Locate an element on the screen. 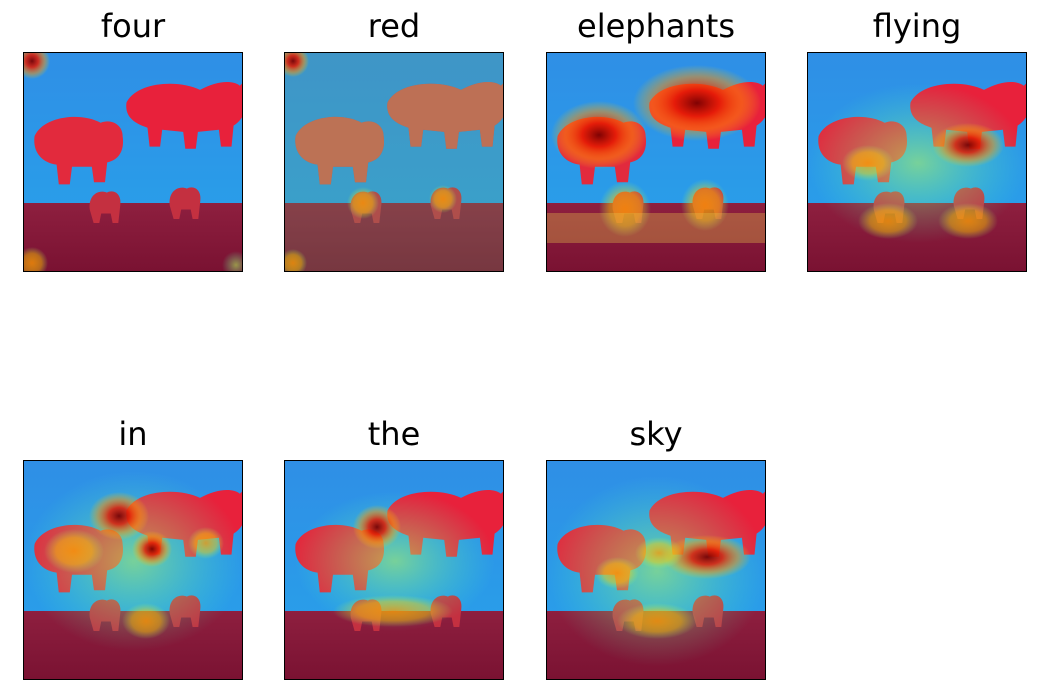  panel-title: flying is located at coordinates (917, 26).